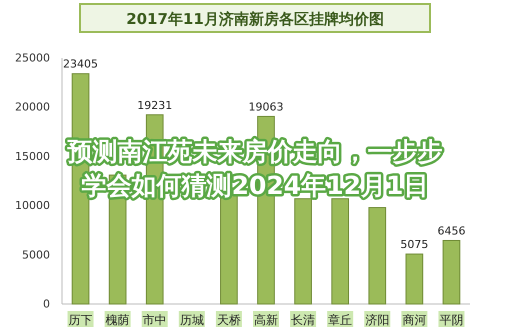  I want to click on x-tick-label: 长清, so click(303, 320).